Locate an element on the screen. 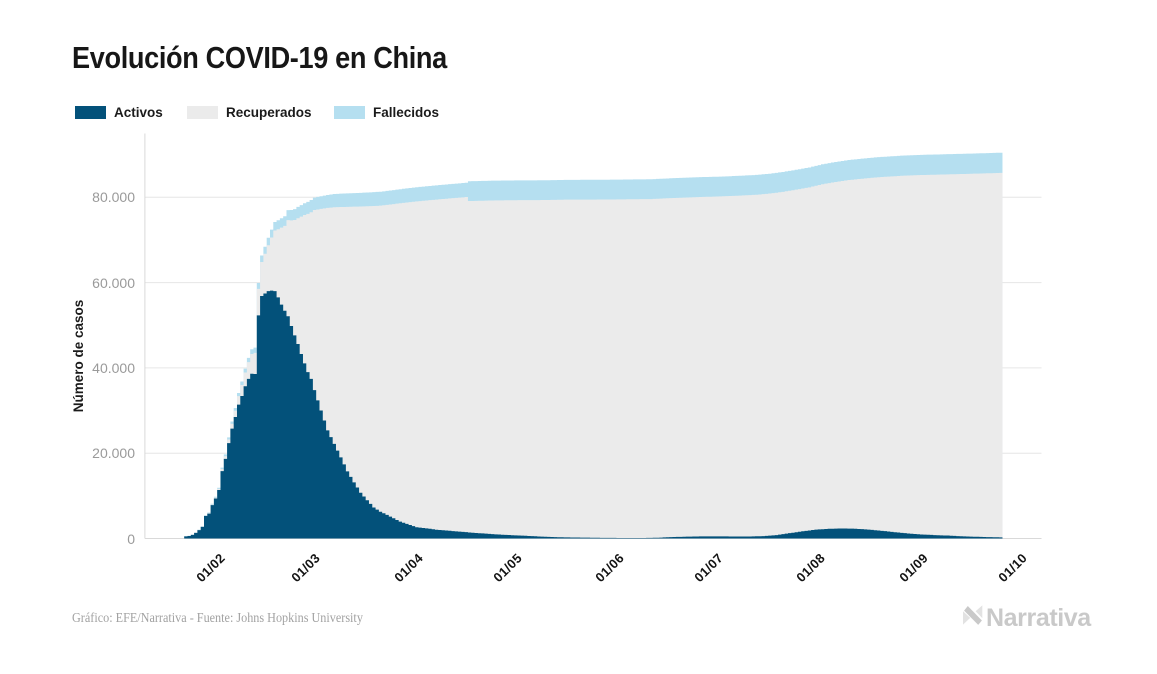  legend-swatch-activos is located at coordinates (90, 112).